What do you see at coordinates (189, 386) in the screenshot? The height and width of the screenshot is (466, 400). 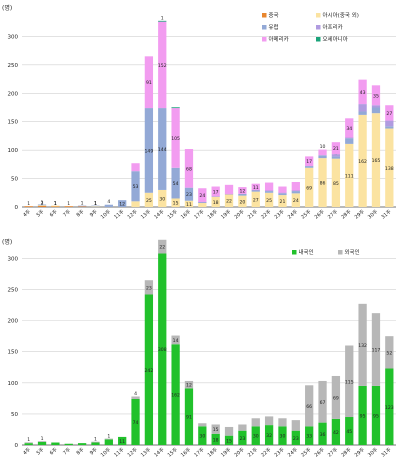 I see `data-label: 12` at bounding box center [189, 386].